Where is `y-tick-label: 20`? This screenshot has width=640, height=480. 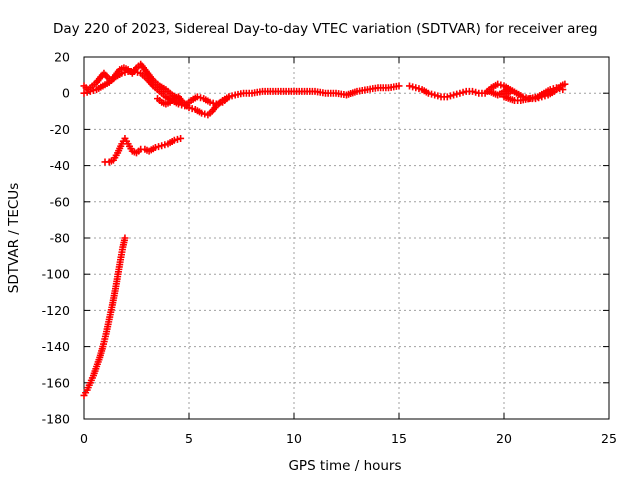 y-tick-label: 20 is located at coordinates (62, 57).